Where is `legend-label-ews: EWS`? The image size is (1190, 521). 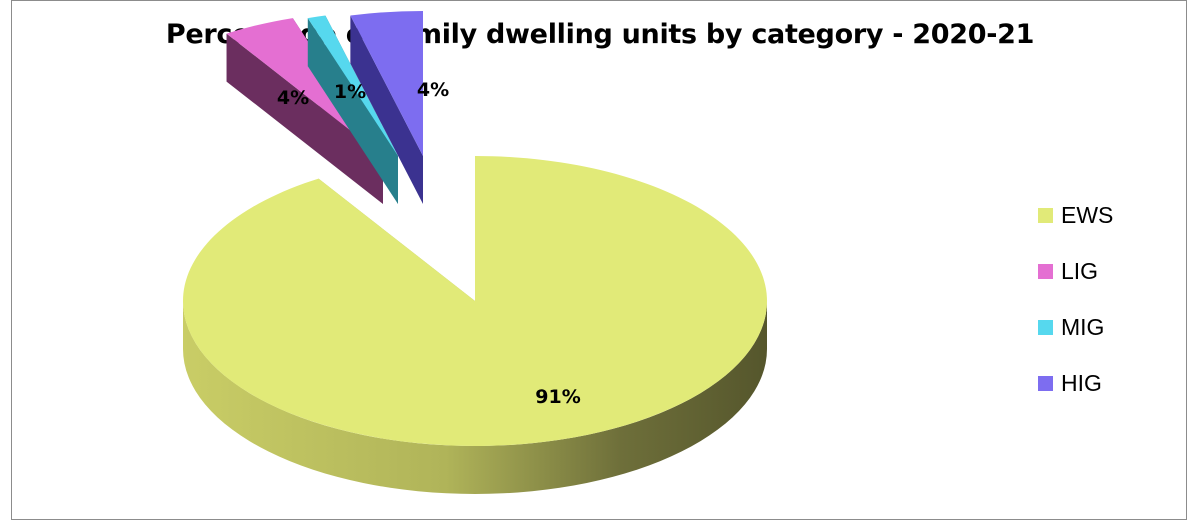
legend-label-ews: EWS is located at coordinates (1087, 214).